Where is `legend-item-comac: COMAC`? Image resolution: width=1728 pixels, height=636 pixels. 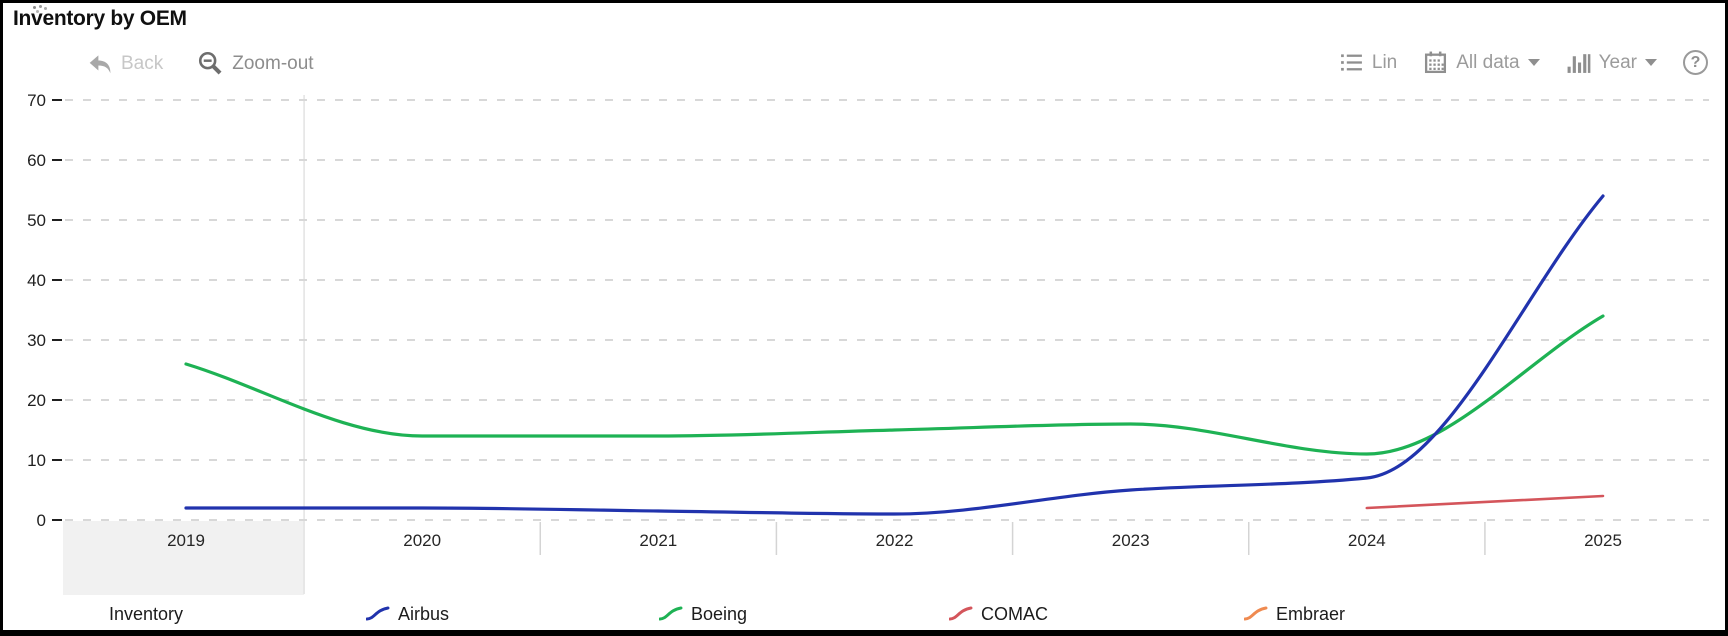 legend-item-comac: COMAC is located at coordinates (998, 614).